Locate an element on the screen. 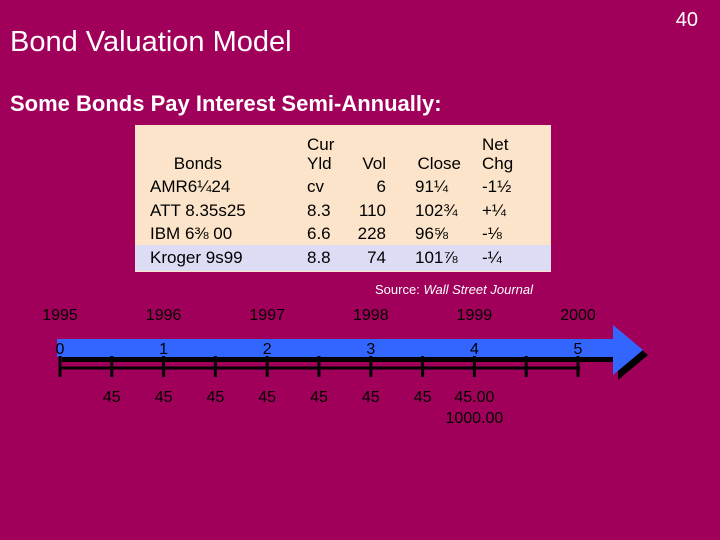 Image resolution: width=720 pixels, height=540 pixels. table-cell: 96⅝ is located at coordinates (432, 233).